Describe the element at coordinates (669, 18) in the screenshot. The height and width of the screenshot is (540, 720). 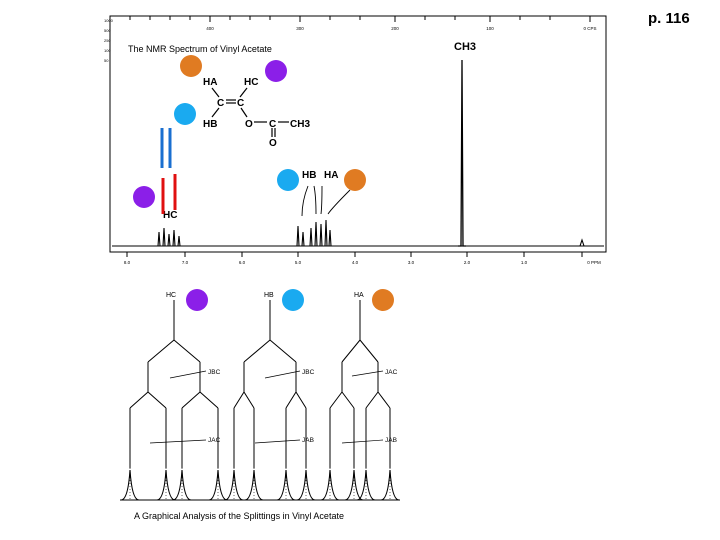
I see `page-number: p. 116` at that location.